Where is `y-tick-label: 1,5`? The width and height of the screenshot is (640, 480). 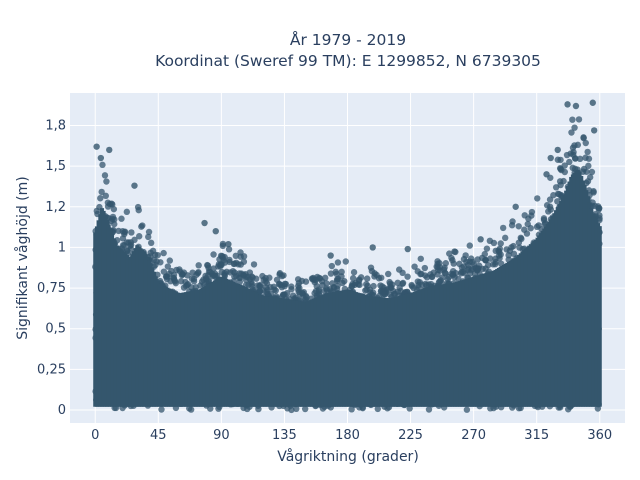
y-tick-label: 1,5 is located at coordinates (55, 166).